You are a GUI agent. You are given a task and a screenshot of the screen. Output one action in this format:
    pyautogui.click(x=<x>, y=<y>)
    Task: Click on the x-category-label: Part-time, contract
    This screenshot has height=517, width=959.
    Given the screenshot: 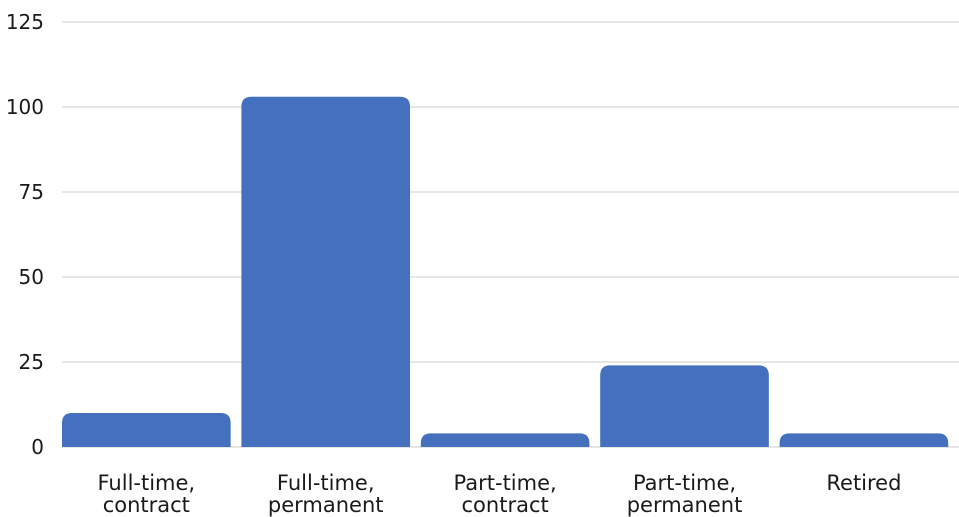 What is the action you would take?
    pyautogui.click(x=505, y=494)
    